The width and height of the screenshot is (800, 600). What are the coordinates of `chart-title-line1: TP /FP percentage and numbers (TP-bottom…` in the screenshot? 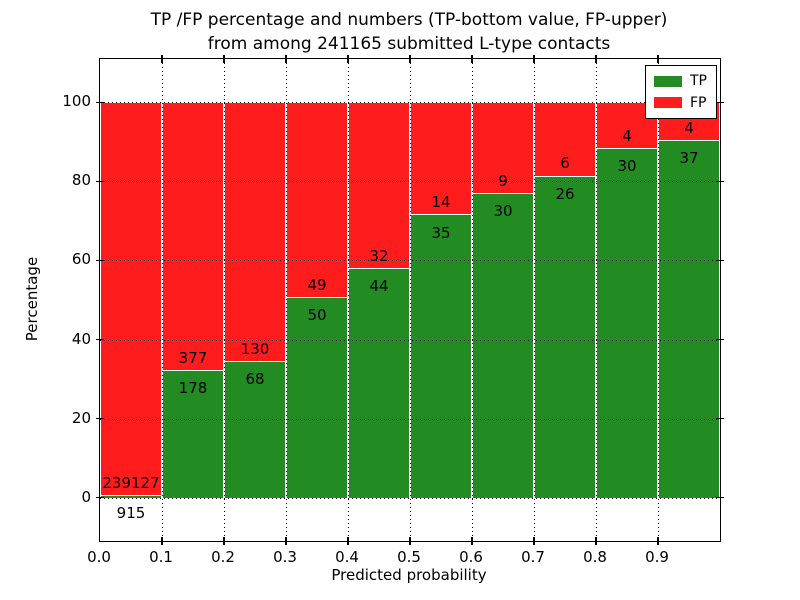 It's located at (409, 20).